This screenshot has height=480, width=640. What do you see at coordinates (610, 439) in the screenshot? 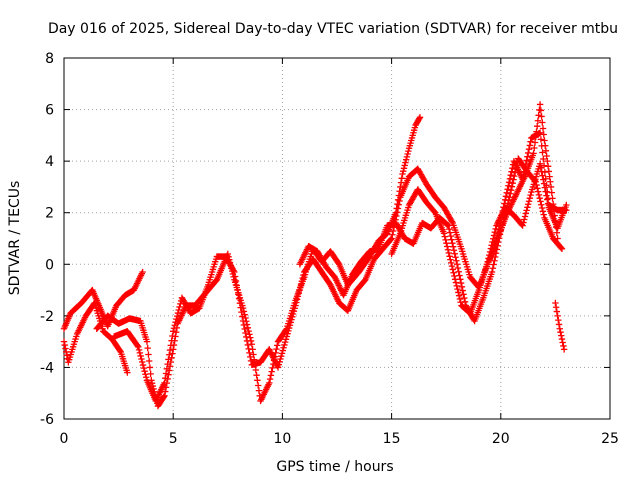
I see `x-tick-label: 25` at bounding box center [610, 439].